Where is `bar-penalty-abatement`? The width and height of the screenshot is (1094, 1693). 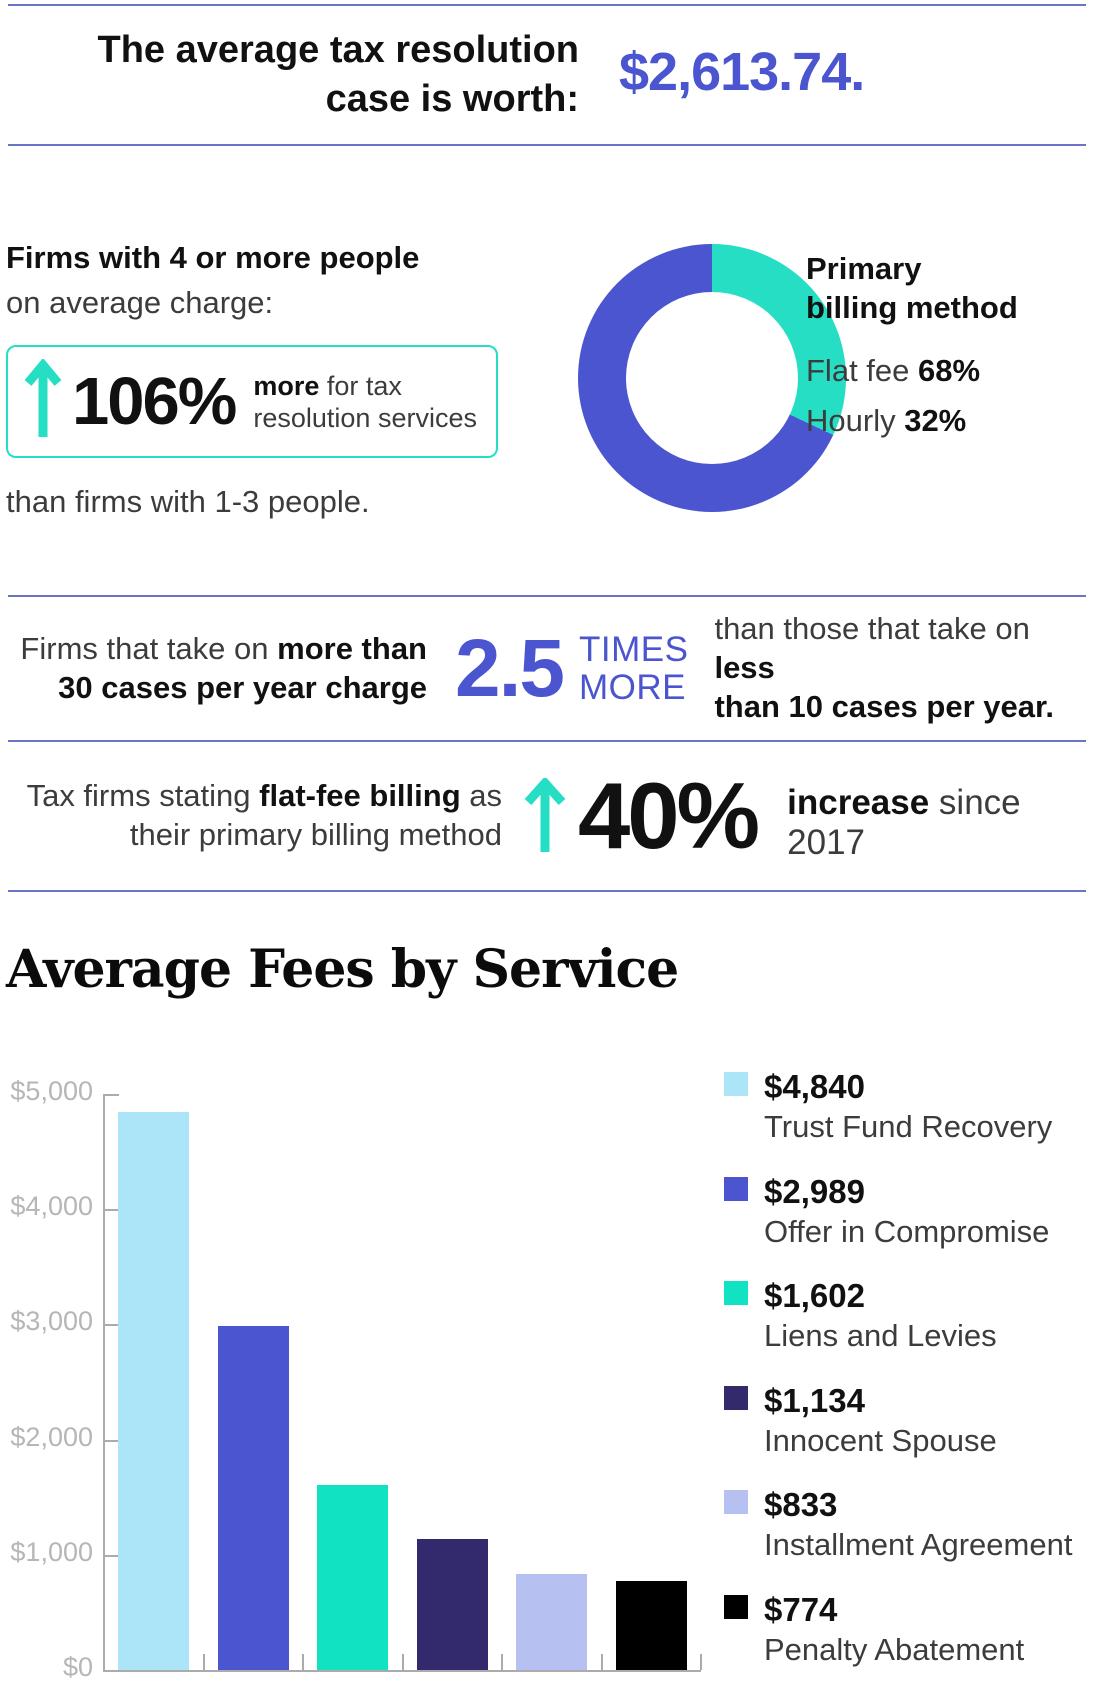
bar-penalty-abatement is located at coordinates (651, 1625).